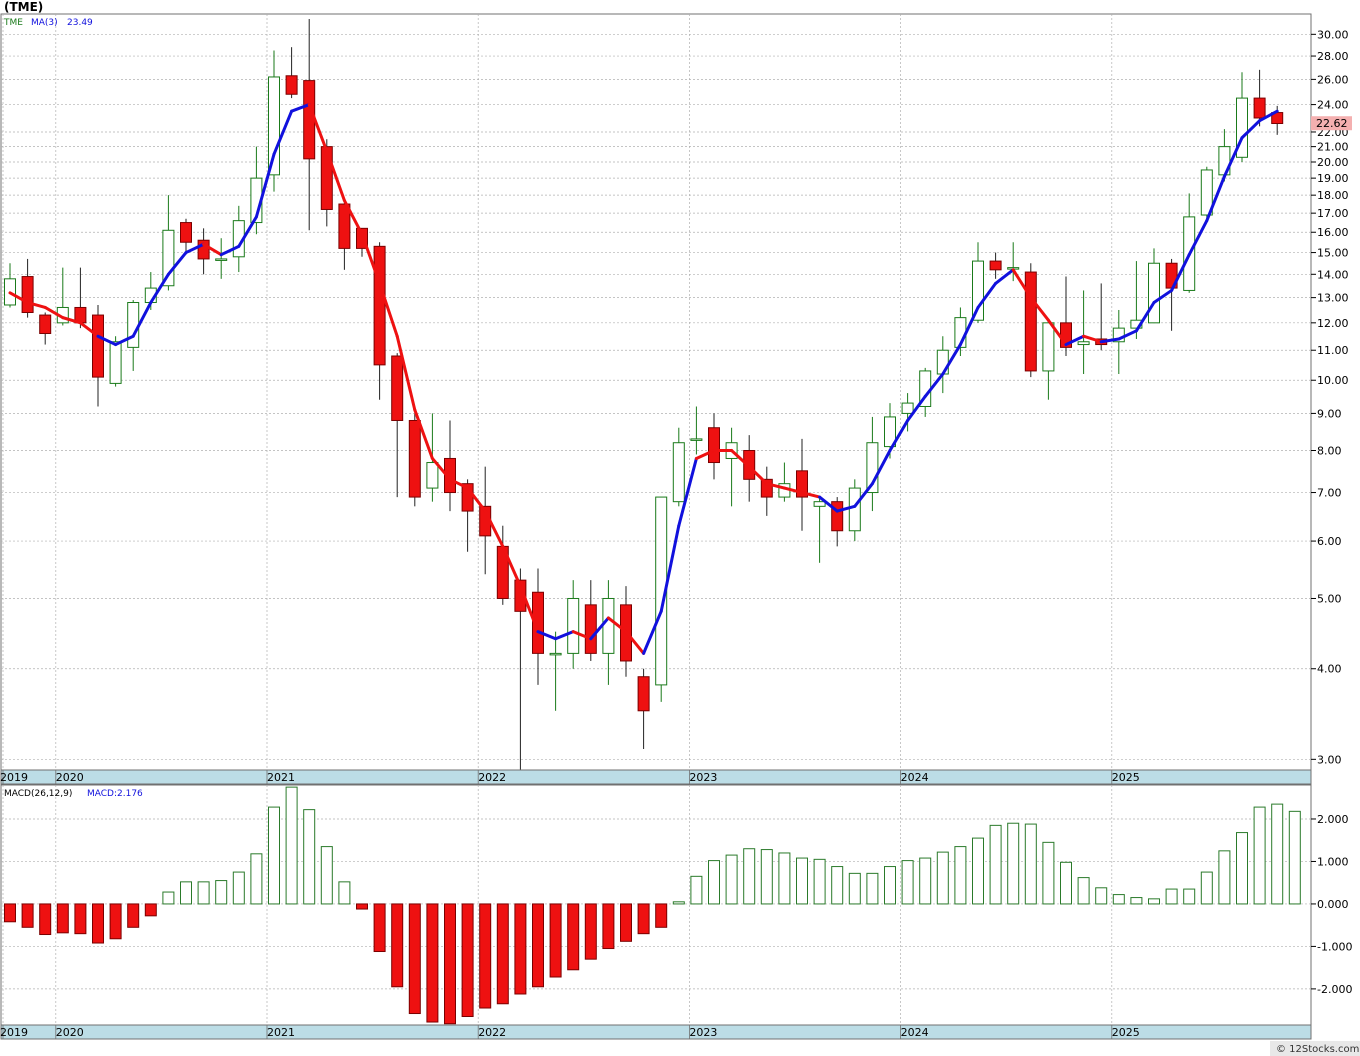 The width and height of the screenshot is (1360, 1056). I want to click on price-tick-label: 7.00, so click(1329, 493).